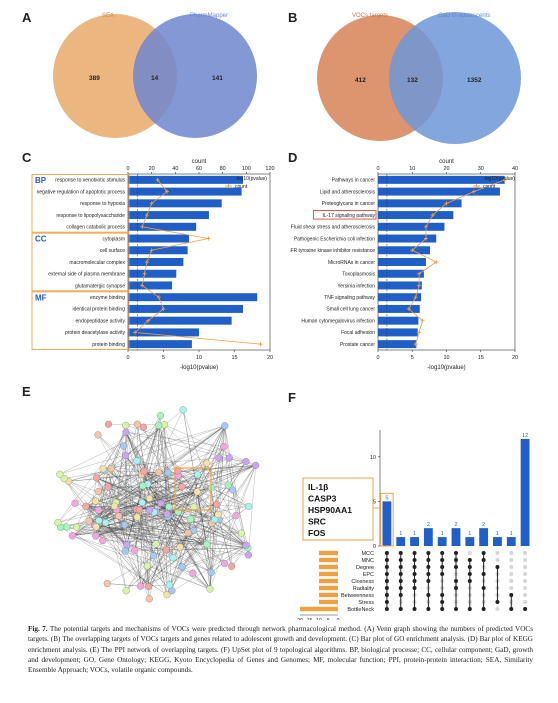 Image resolution: width=558 pixels, height=703 pixels. I want to click on category-label: negative regulation of apoptotic process, so click(81, 192).